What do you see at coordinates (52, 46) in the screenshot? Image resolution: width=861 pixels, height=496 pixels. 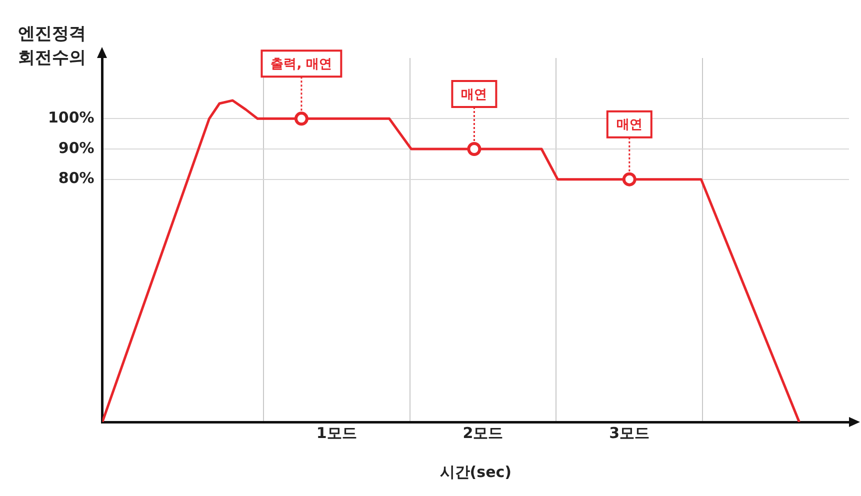 I see `y-axis-title: 엔진정격 회전수의` at bounding box center [52, 46].